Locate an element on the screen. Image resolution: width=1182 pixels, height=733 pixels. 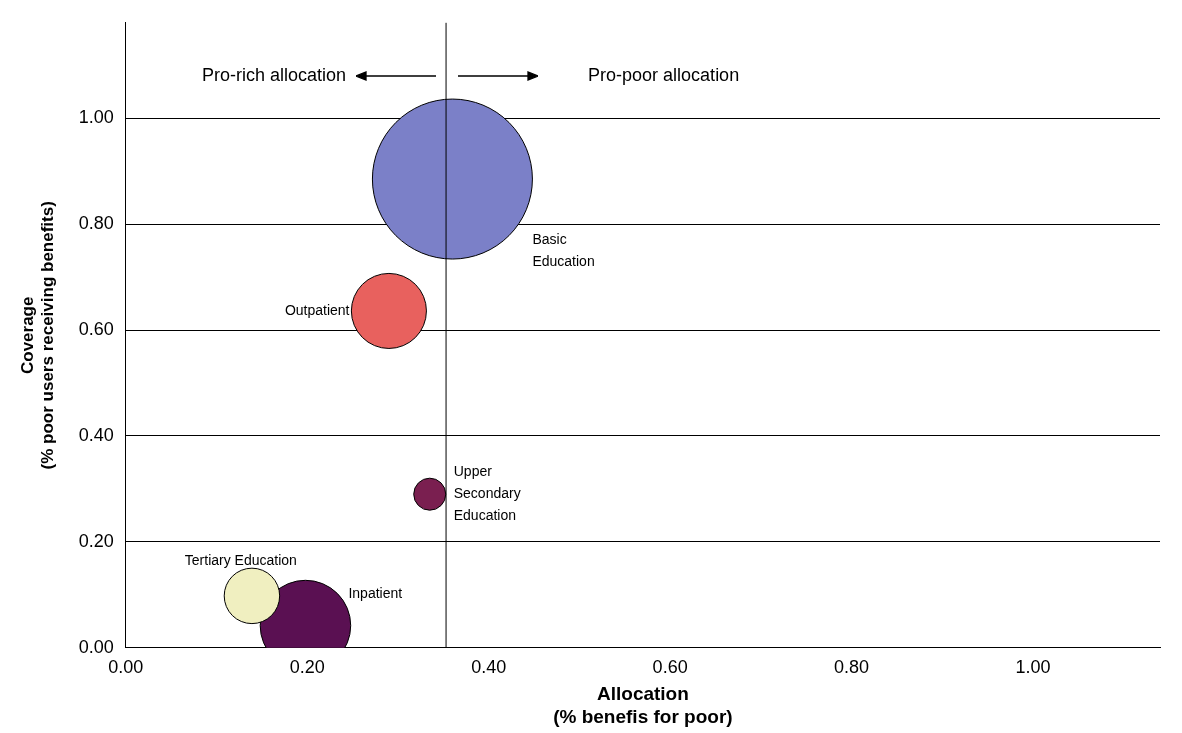
series-label: Basic Education is located at coordinates (563, 249).